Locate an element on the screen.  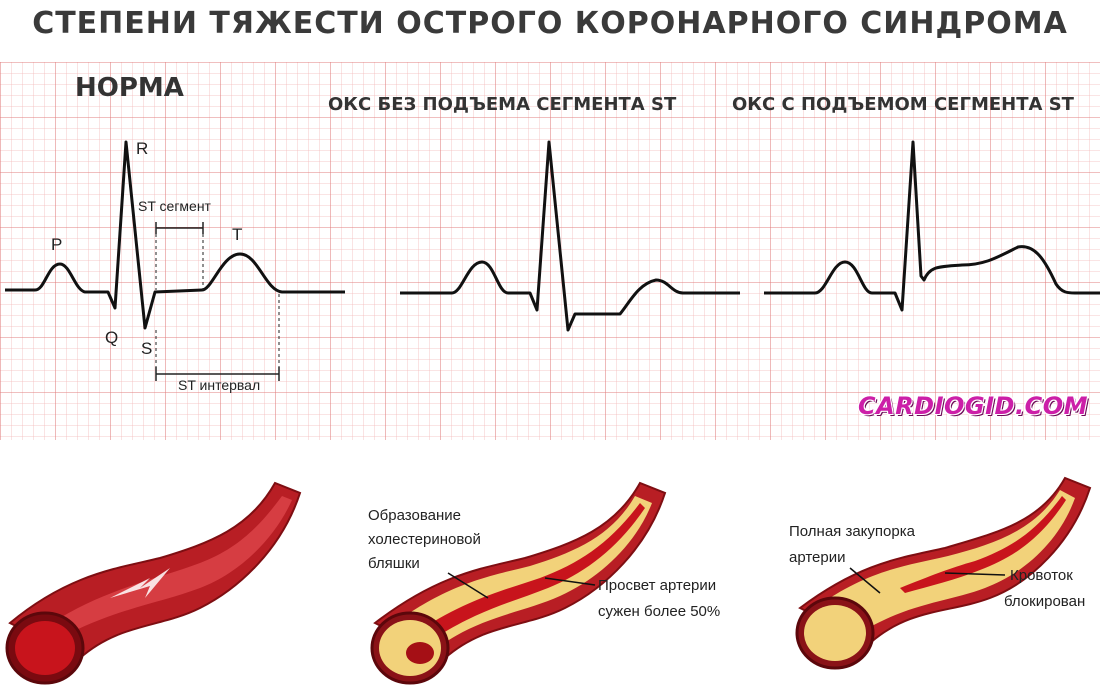
wave-label-t: T is located at coordinates (237, 234).